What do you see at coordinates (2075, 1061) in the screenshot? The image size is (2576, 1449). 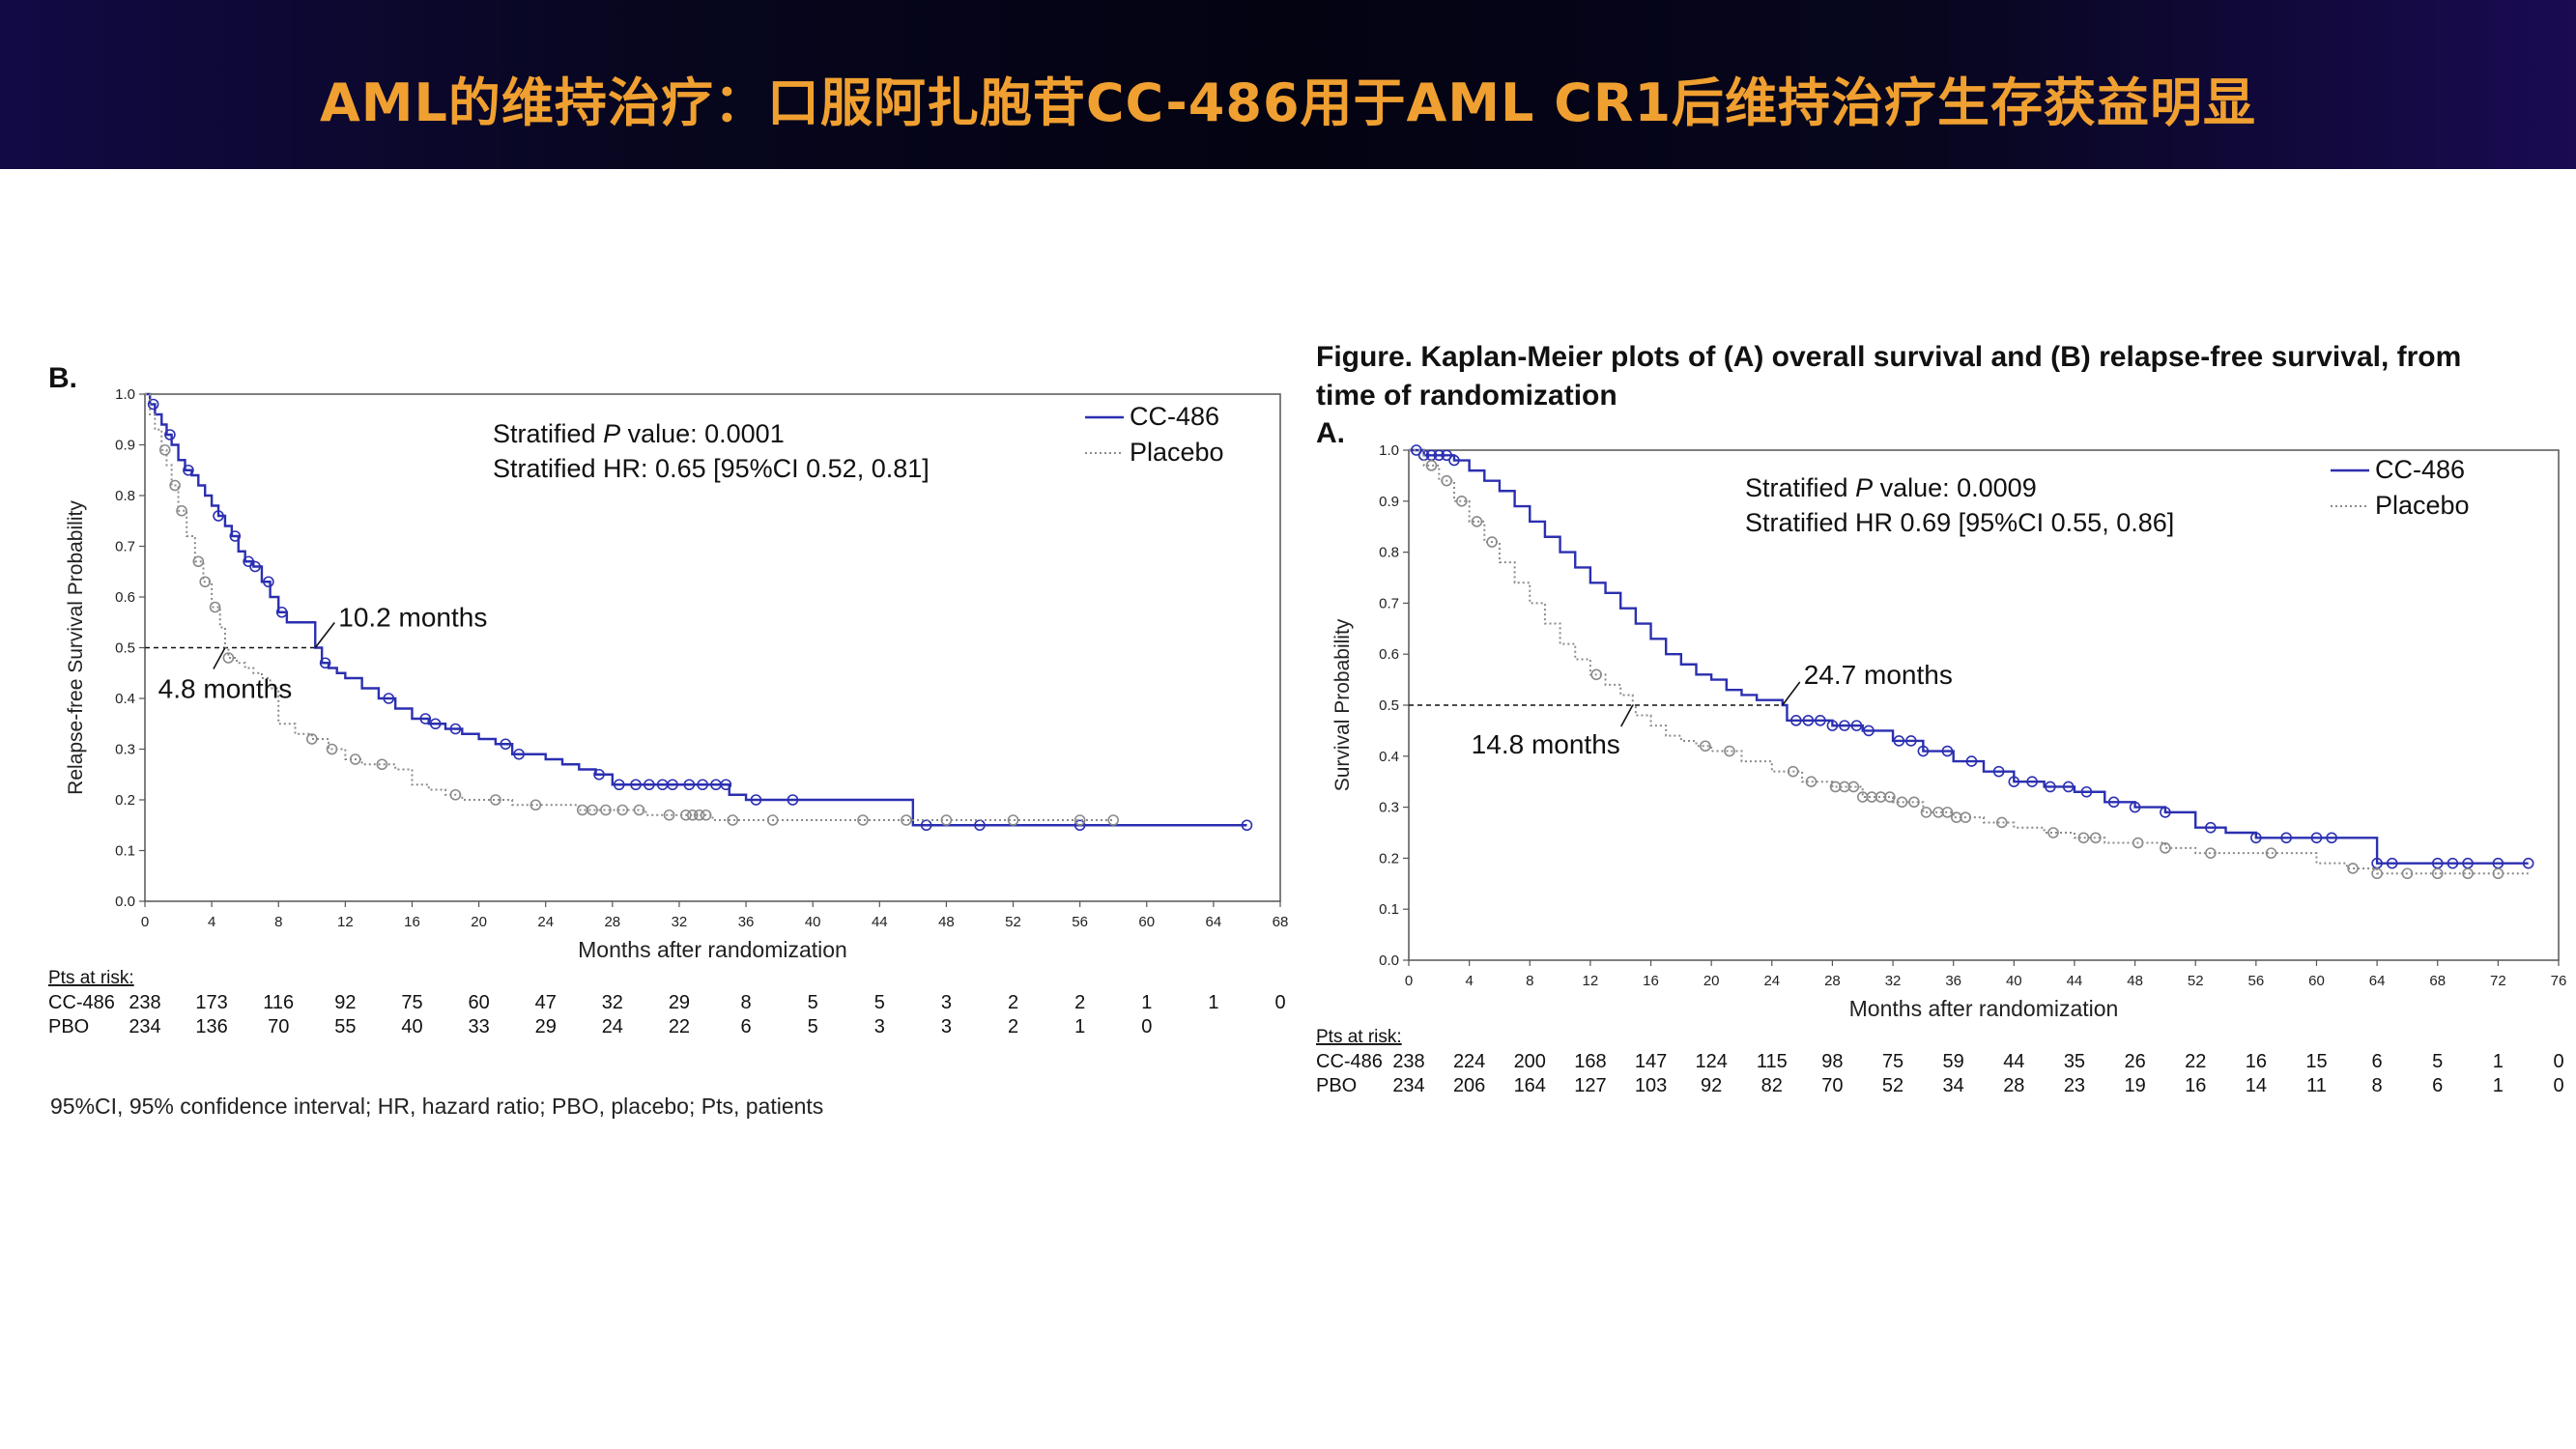 I see `risk-count: 35` at bounding box center [2075, 1061].